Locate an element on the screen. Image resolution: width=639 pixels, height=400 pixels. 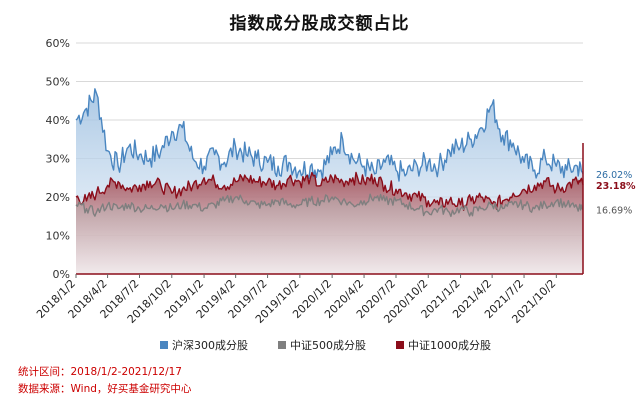
legend-label: 中证500成分股 is located at coordinates (328, 345).